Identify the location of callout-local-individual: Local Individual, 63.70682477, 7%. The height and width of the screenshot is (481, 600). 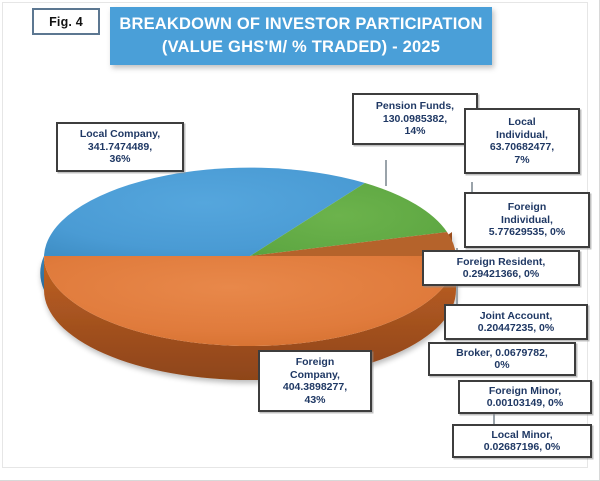
(522, 141).